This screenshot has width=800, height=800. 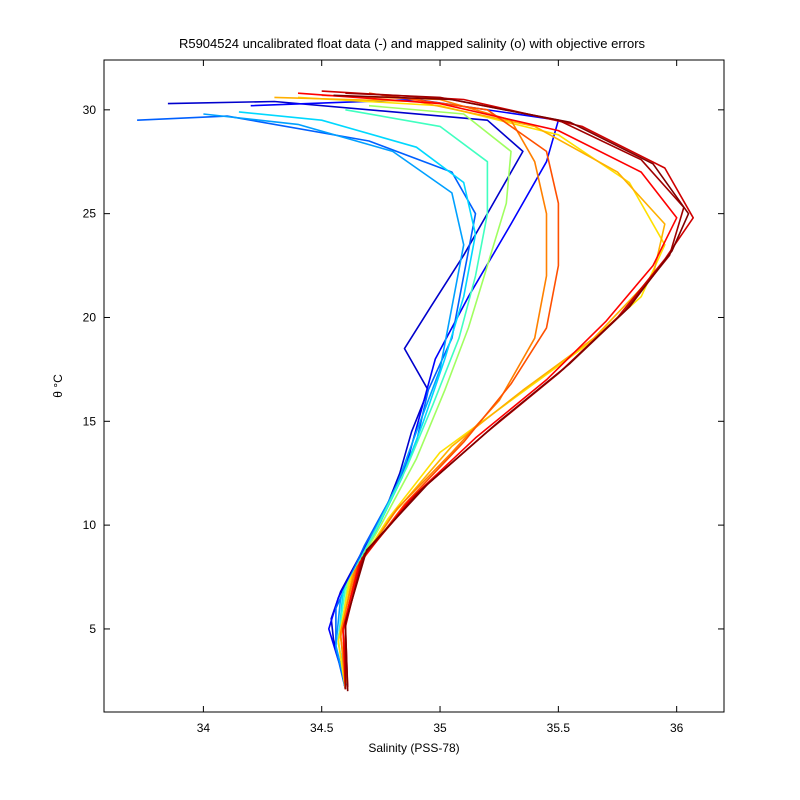 What do you see at coordinates (58, 386) in the screenshot?
I see `y-axis-label: θ °C` at bounding box center [58, 386].